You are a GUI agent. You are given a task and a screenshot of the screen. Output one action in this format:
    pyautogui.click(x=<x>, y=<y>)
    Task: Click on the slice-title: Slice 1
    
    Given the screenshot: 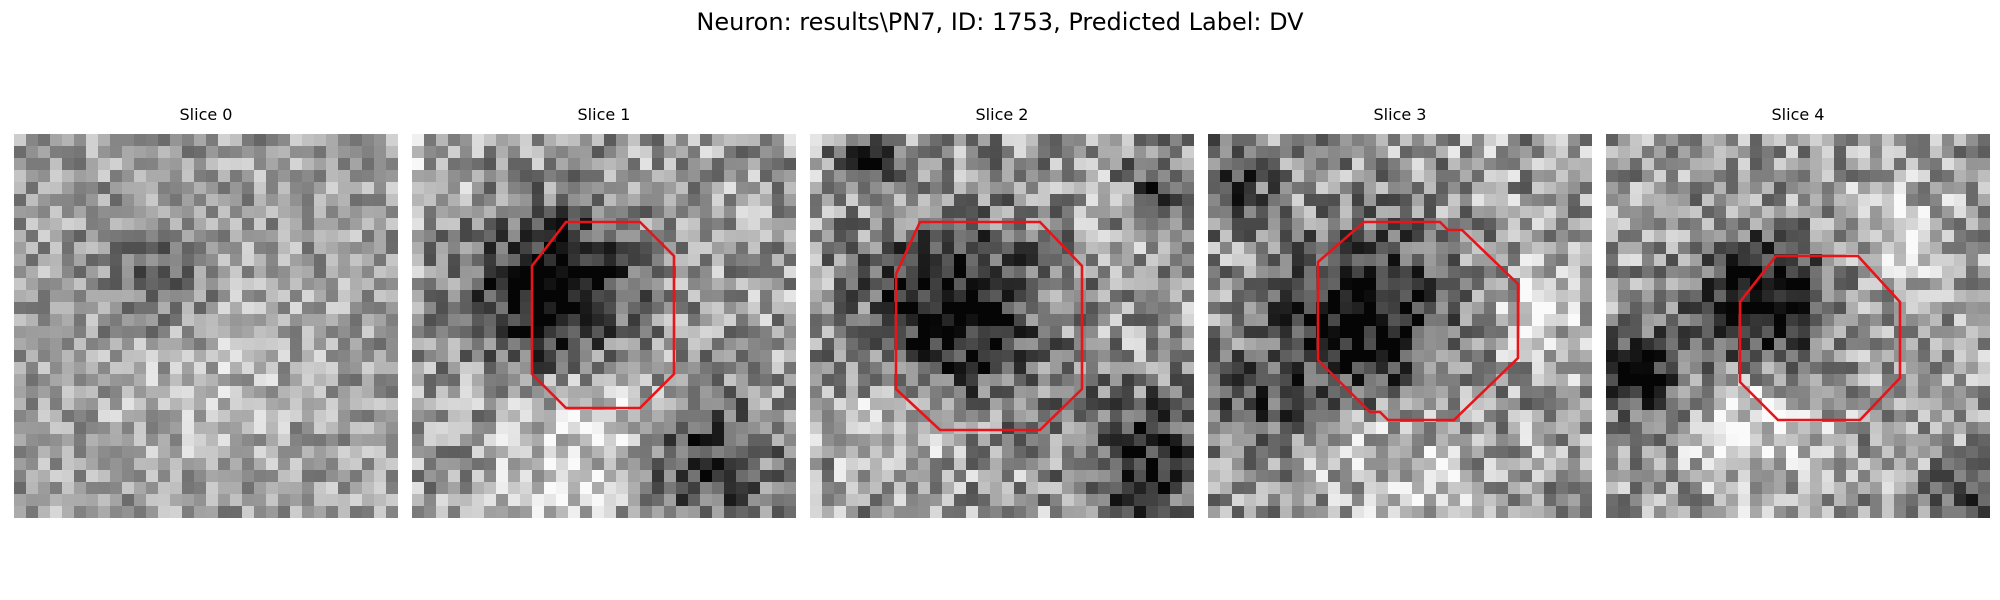 What is the action you would take?
    pyautogui.click(x=604, y=114)
    